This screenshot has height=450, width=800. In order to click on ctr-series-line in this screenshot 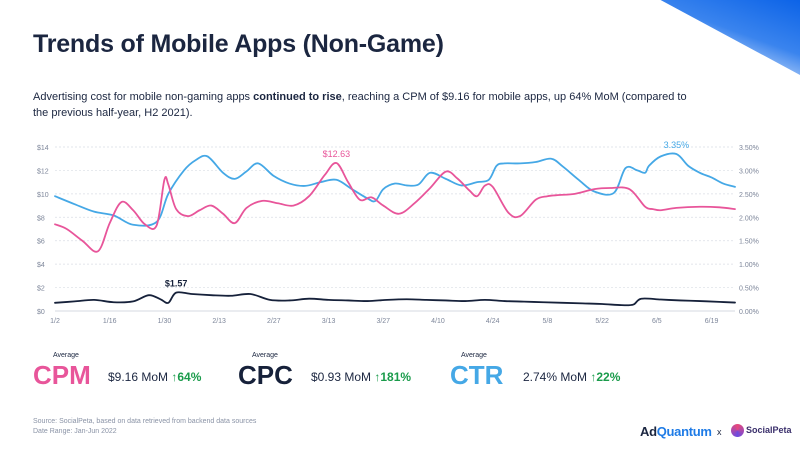, I will do `click(395, 189)`.